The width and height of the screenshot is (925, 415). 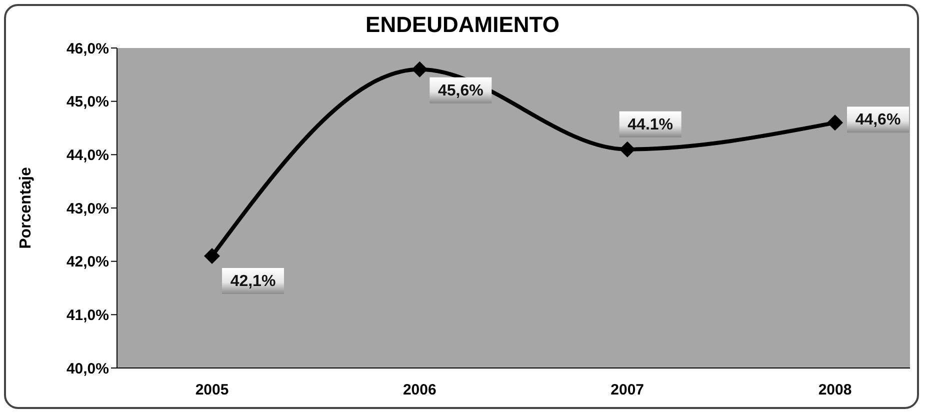 I want to click on x-tick-label: 2005, so click(x=212, y=390).